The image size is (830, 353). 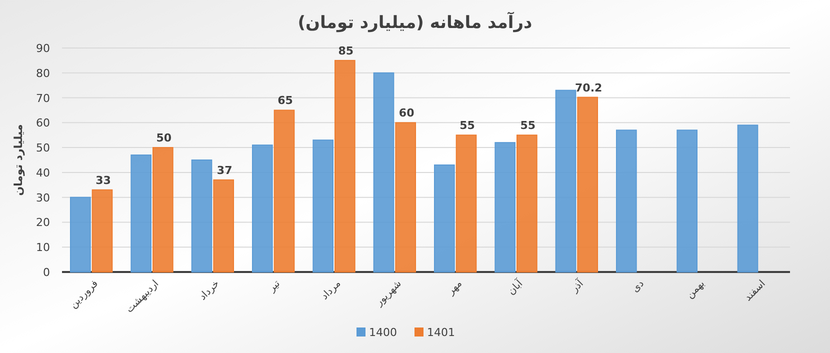 I want to click on y-tick-label: 20, so click(x=43, y=223).